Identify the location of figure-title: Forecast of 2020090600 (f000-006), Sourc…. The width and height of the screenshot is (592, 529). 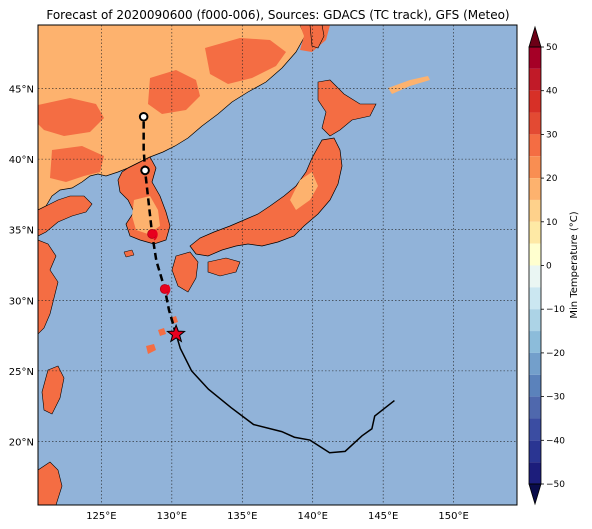
(277, 15).